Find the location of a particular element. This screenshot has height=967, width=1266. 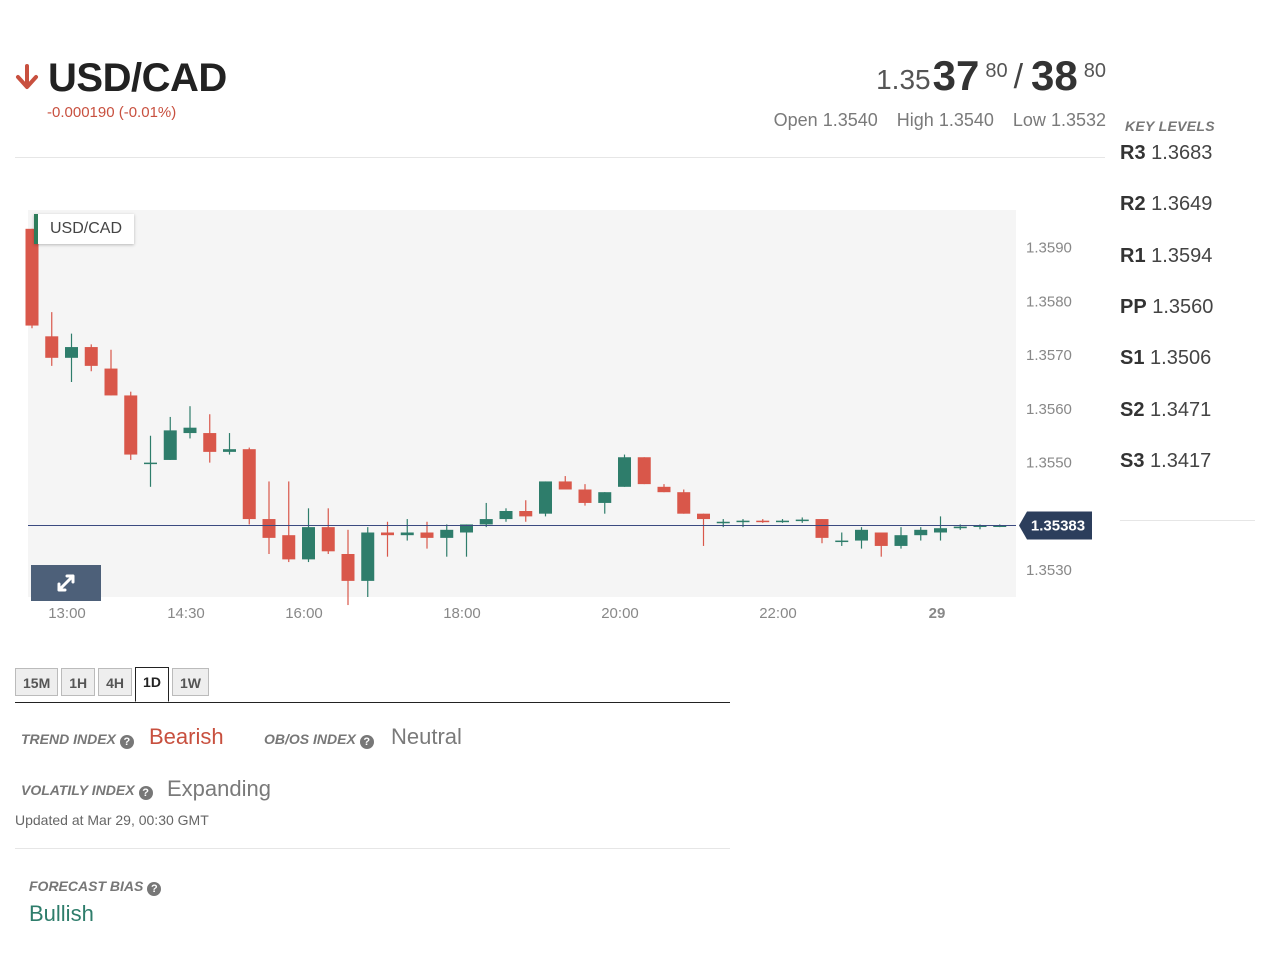

tab-4h: 4H is located at coordinates (115, 682).